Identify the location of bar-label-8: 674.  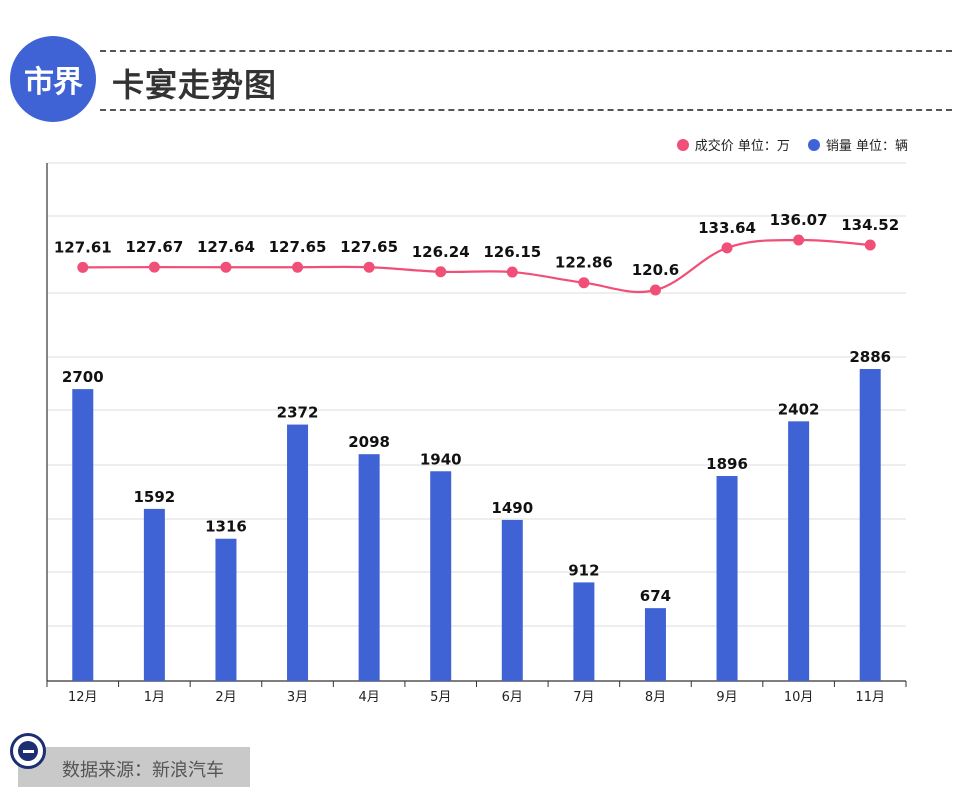
(655, 596).